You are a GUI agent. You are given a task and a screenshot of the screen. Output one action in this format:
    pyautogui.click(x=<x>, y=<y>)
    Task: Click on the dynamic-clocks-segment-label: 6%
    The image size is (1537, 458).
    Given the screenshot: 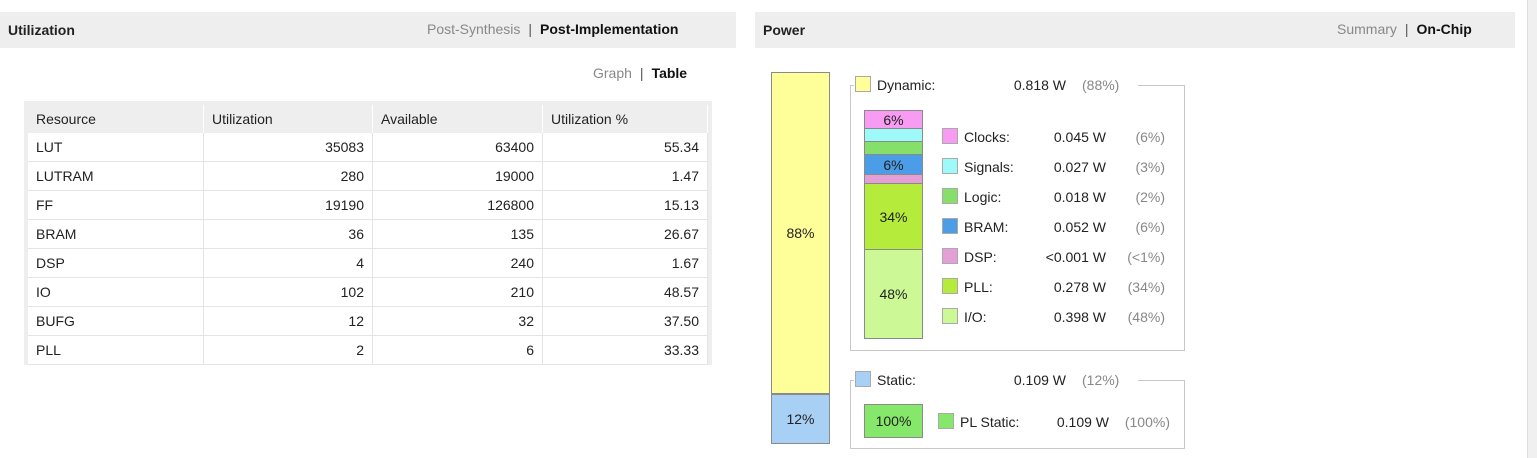 What is the action you would take?
    pyautogui.click(x=893, y=119)
    